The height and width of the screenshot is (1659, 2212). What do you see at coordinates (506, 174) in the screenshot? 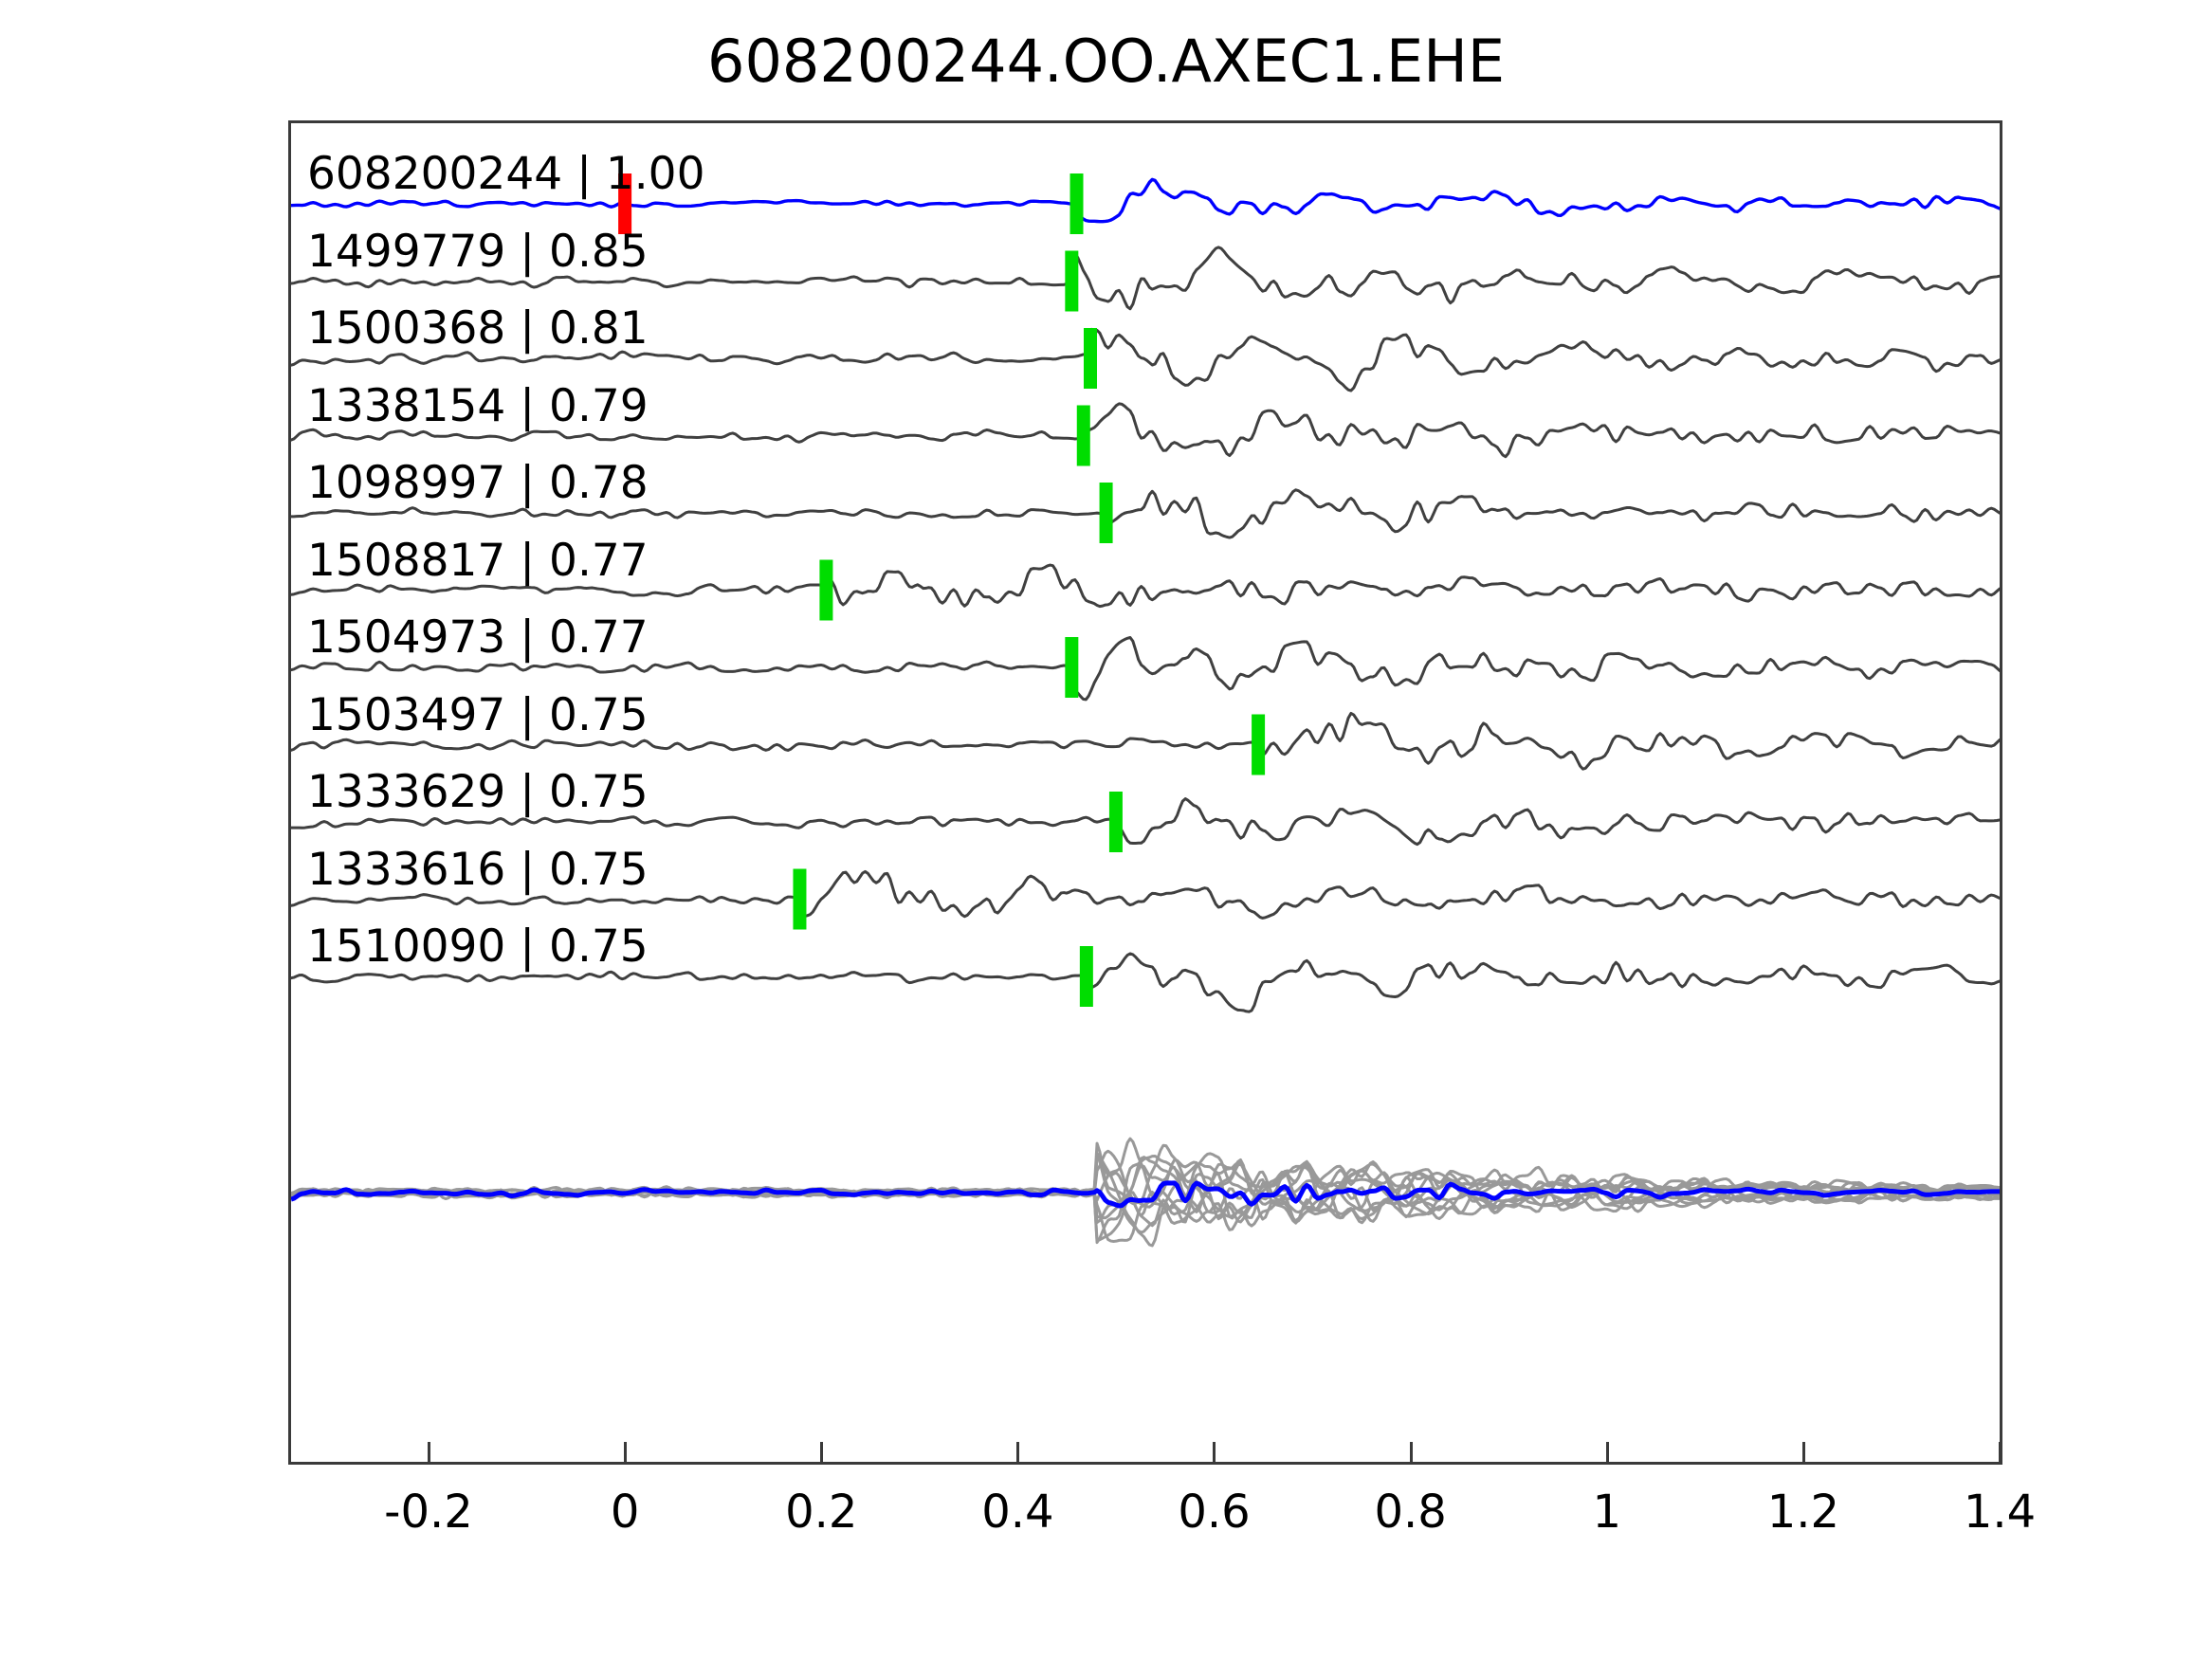
I see `trace-label-608200244: 608200244 | 1.00` at bounding box center [506, 174].